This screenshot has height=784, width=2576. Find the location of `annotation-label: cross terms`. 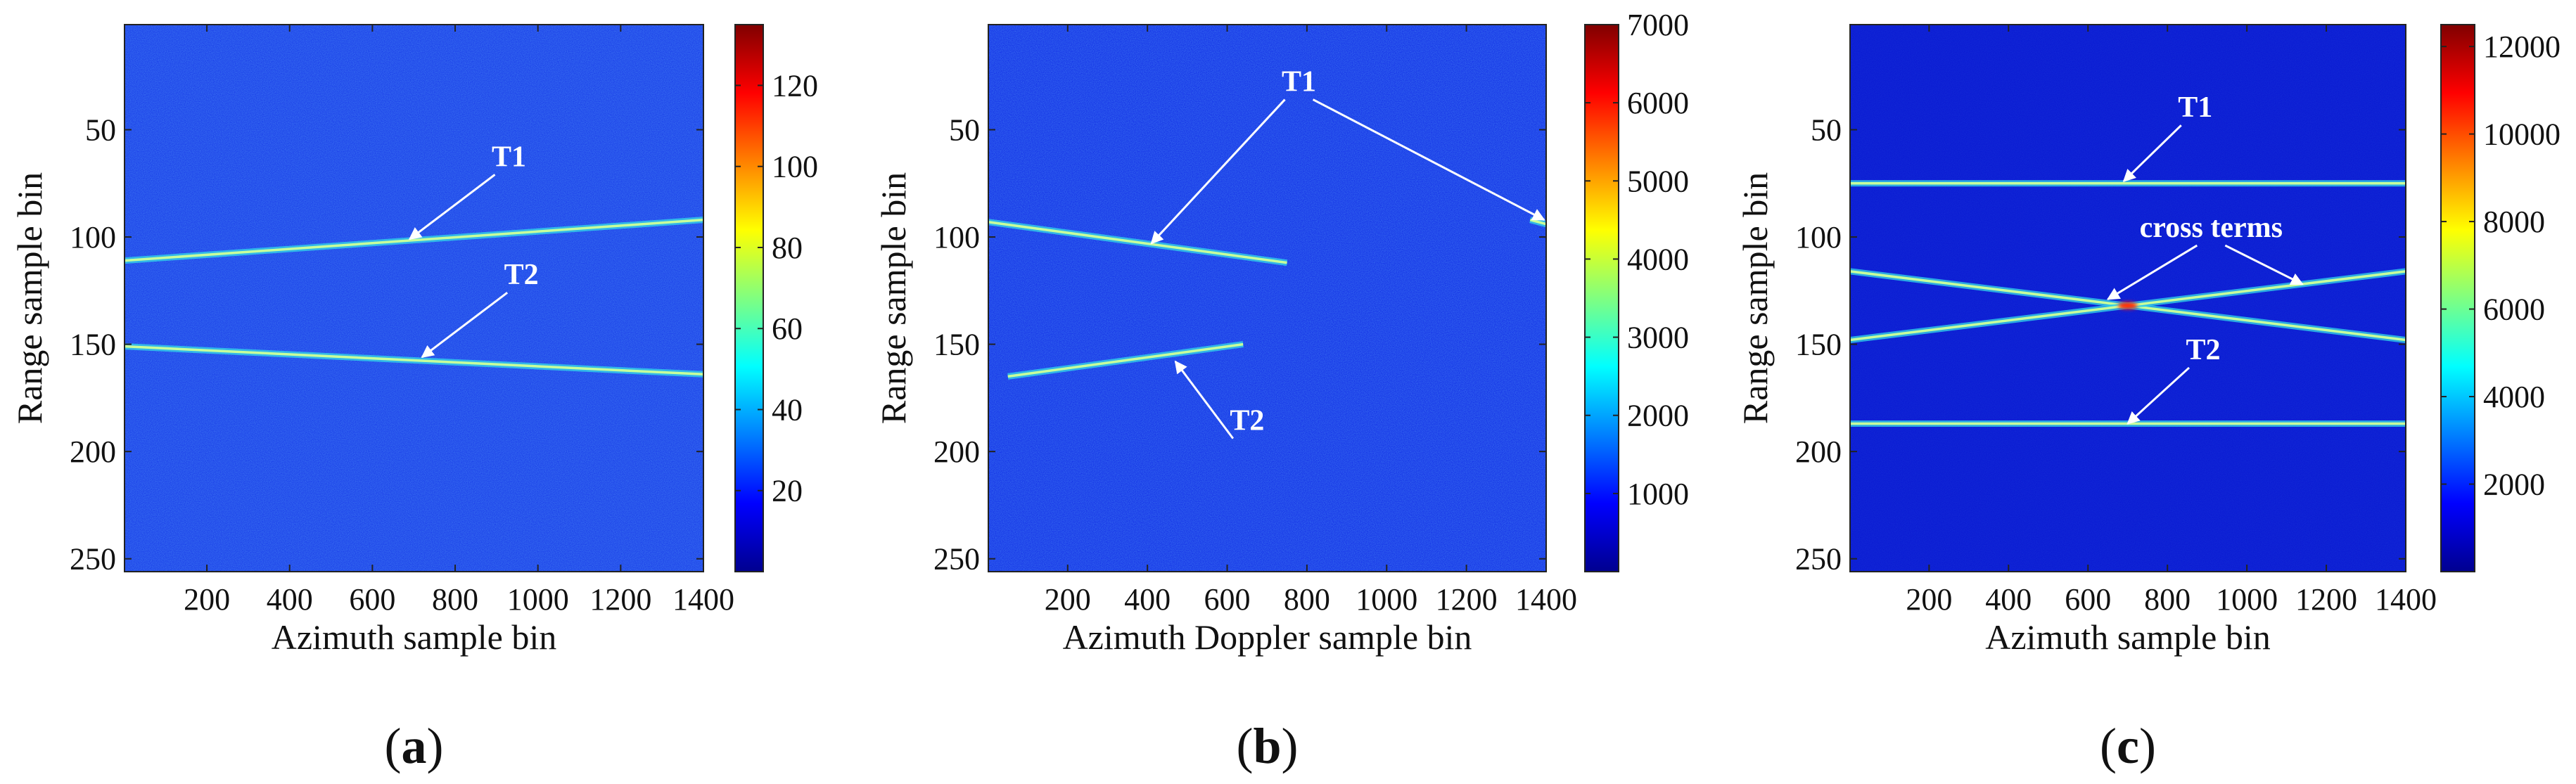

annotation-label: cross terms is located at coordinates (2211, 228).